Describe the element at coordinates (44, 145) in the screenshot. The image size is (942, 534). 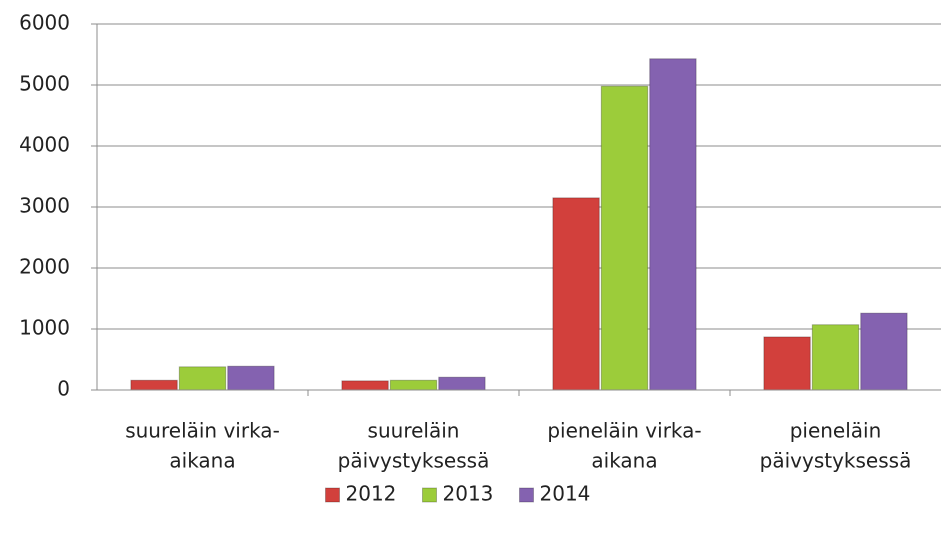
I see `y-tick-label: 4000` at that location.